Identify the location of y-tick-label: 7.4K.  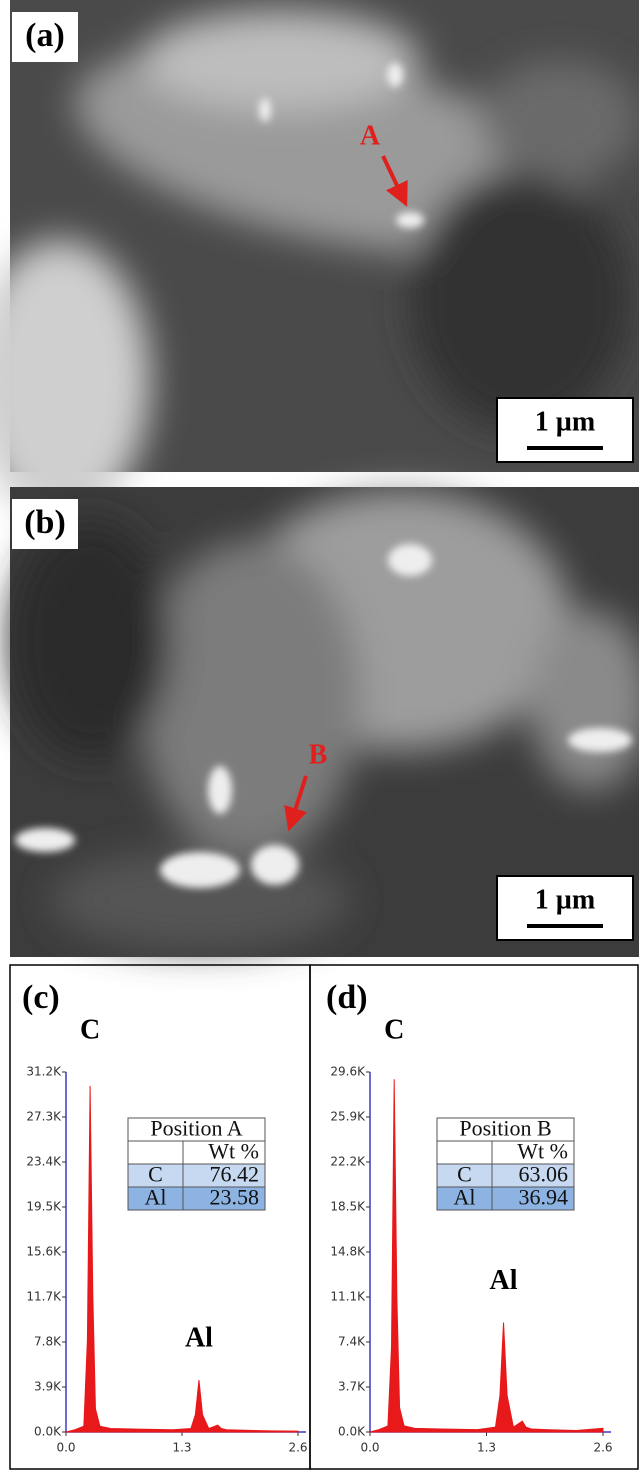
(352, 1342).